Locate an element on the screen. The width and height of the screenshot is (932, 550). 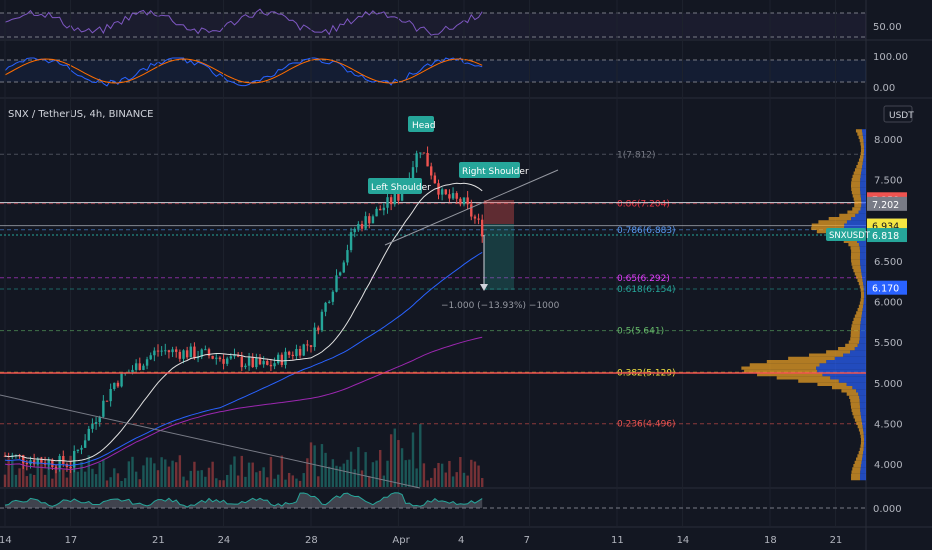
price-tick-label: 8.000 is located at coordinates (888, 140).